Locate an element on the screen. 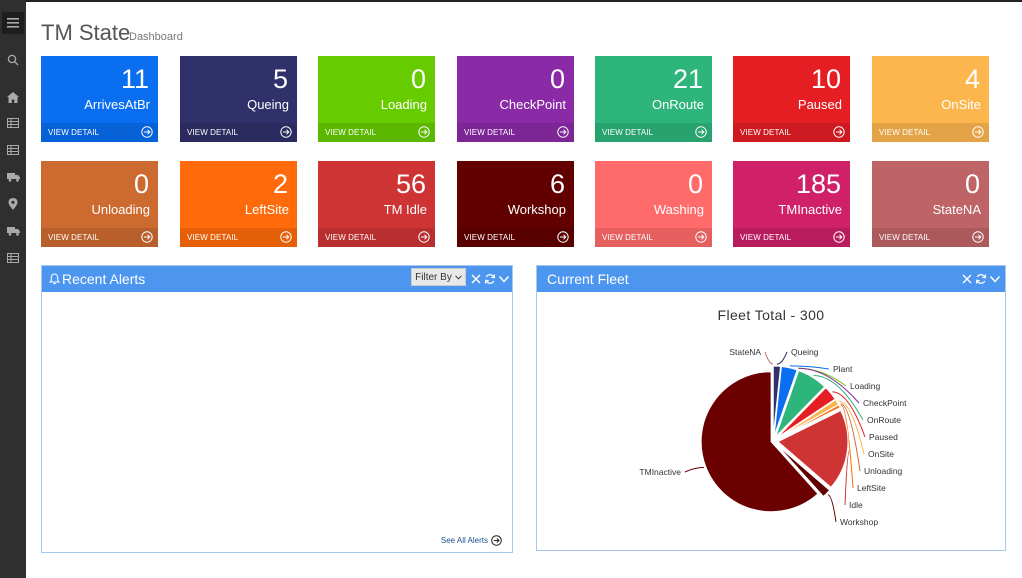  tile-label: TM Idle is located at coordinates (405, 209).